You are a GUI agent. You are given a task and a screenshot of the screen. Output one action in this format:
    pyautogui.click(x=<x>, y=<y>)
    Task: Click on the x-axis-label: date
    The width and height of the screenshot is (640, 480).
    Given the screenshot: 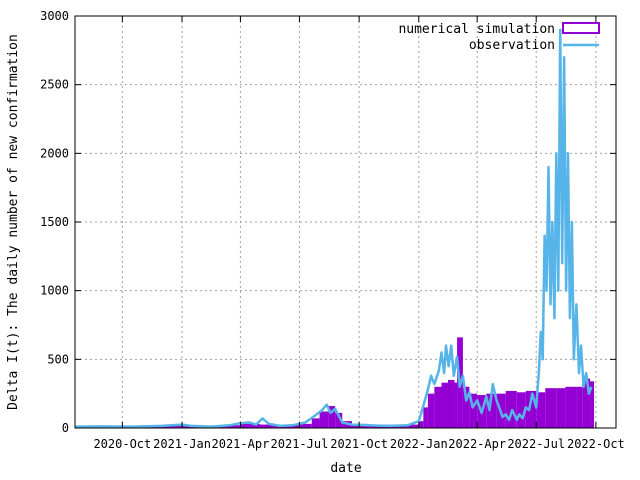 What is the action you would take?
    pyautogui.click(x=345, y=468)
    